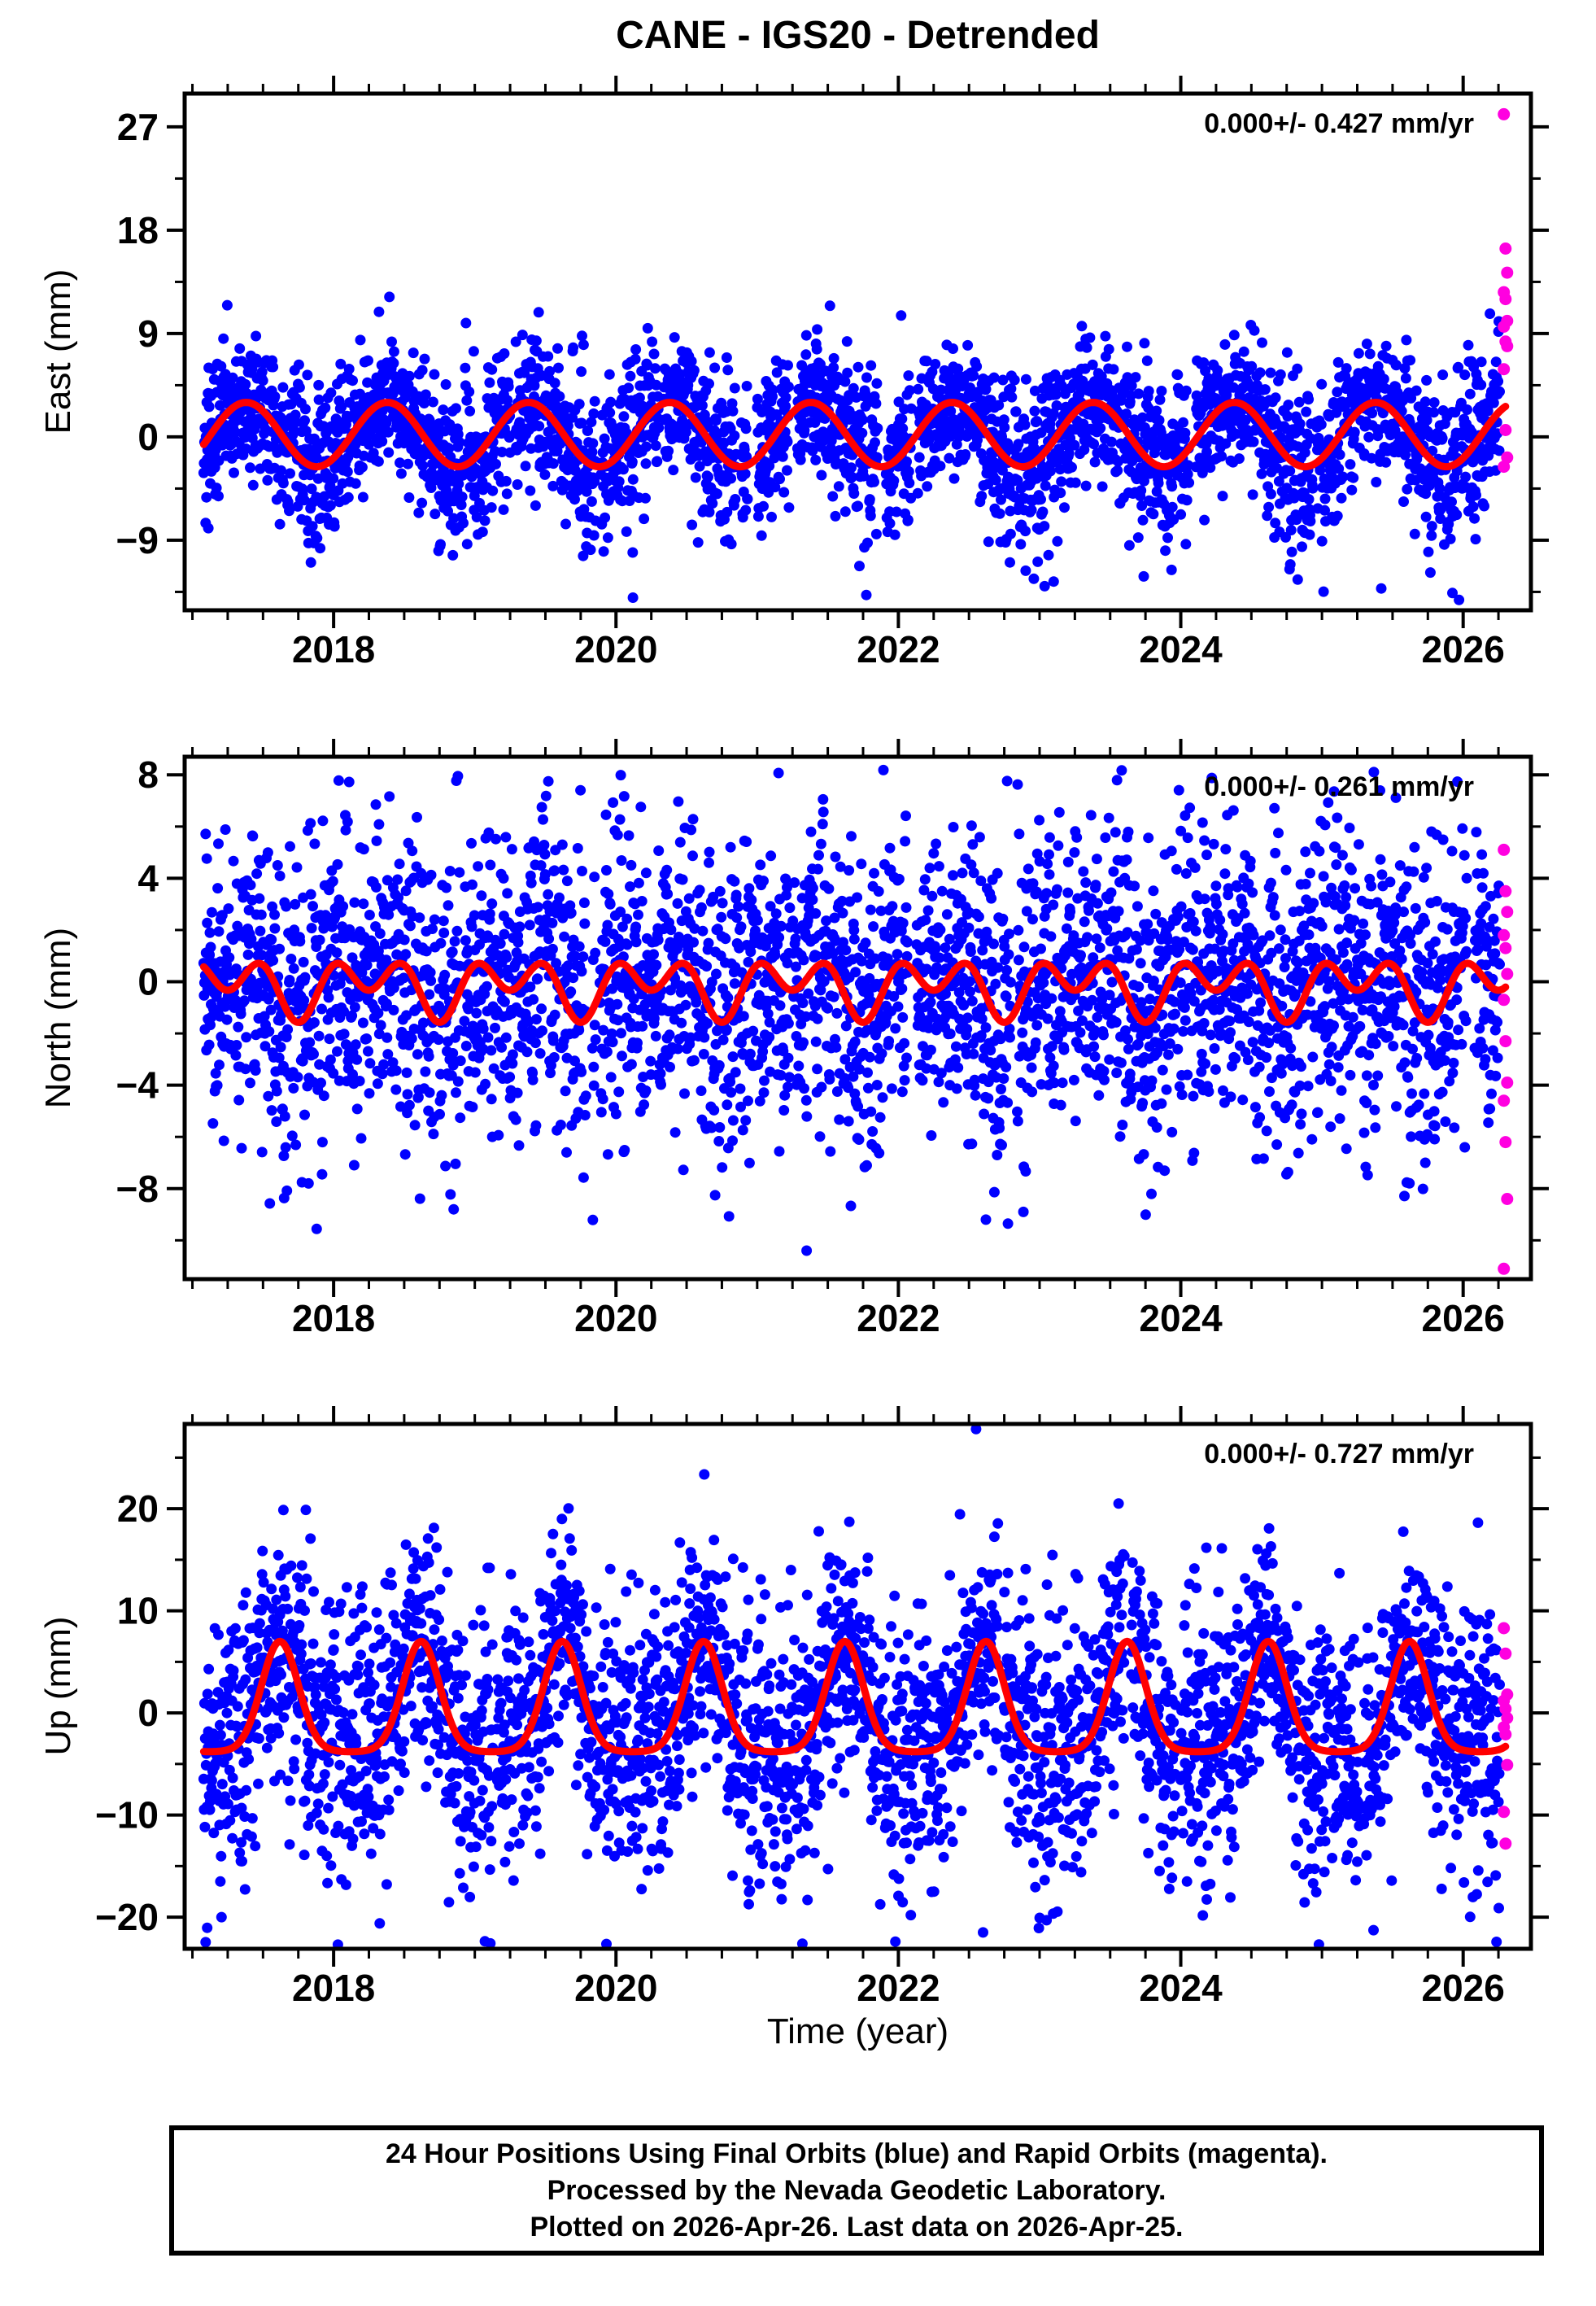  What do you see at coordinates (858, 35) in the screenshot?
I see `page-title: CANE - IGS20 - Detrended` at bounding box center [858, 35].